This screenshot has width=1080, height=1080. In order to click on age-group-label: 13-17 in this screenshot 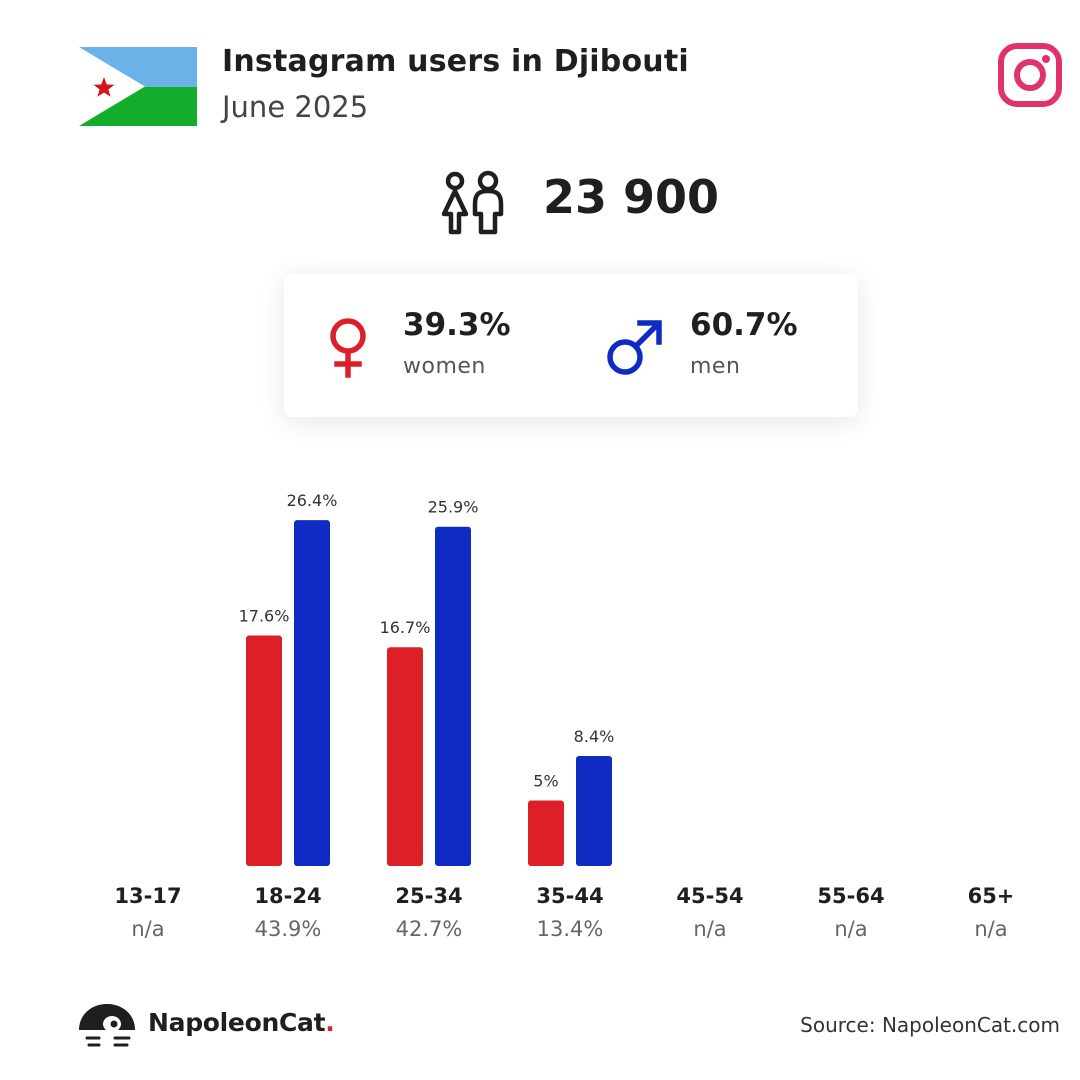, I will do `click(148, 896)`.